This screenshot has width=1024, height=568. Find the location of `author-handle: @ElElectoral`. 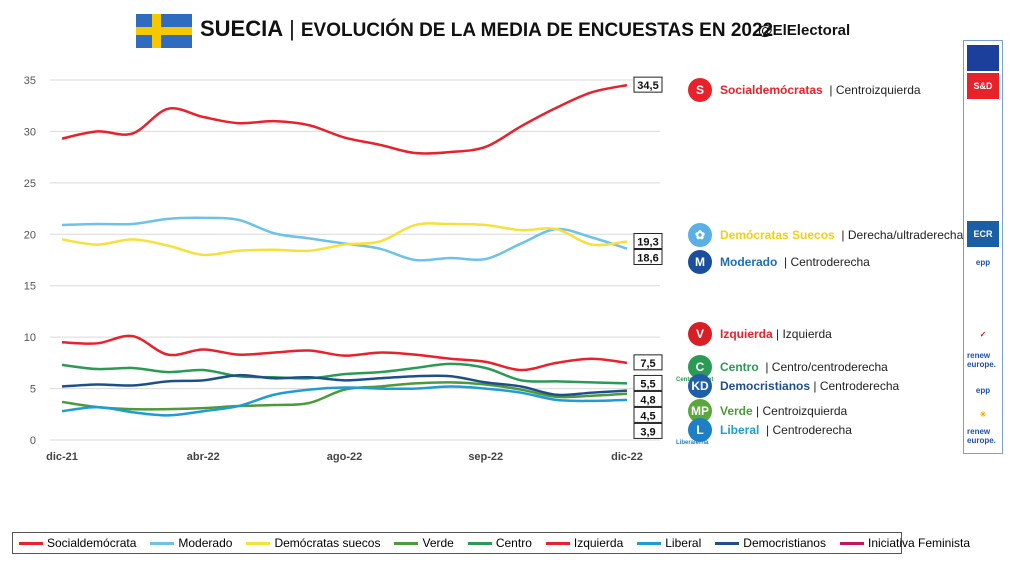

author-handle: @ElElectoral is located at coordinates (804, 30).